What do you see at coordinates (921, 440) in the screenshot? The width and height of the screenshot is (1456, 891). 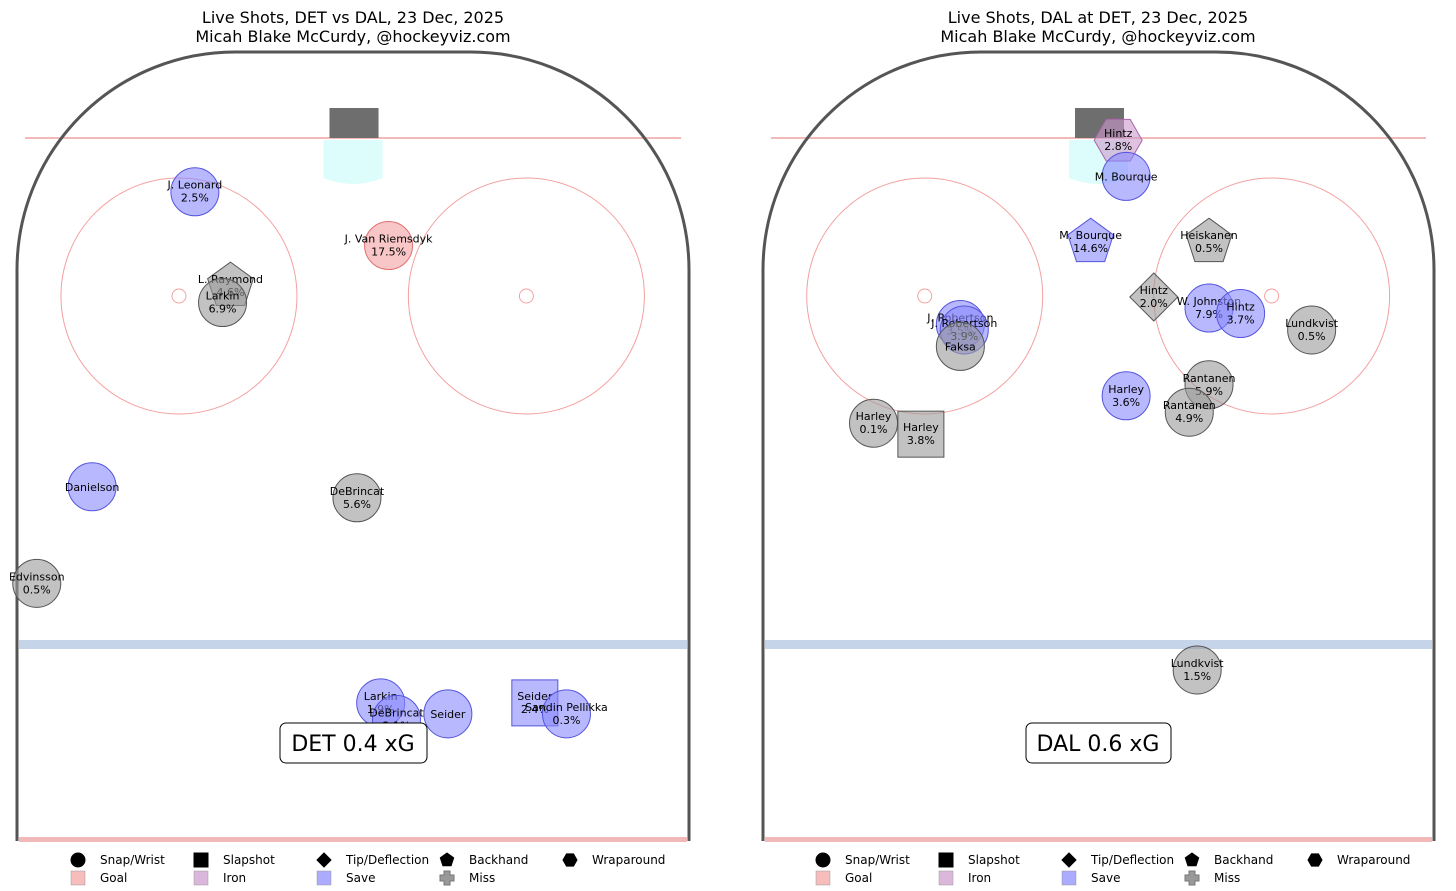 I see `xg-pct-label: 3.8%` at bounding box center [921, 440].